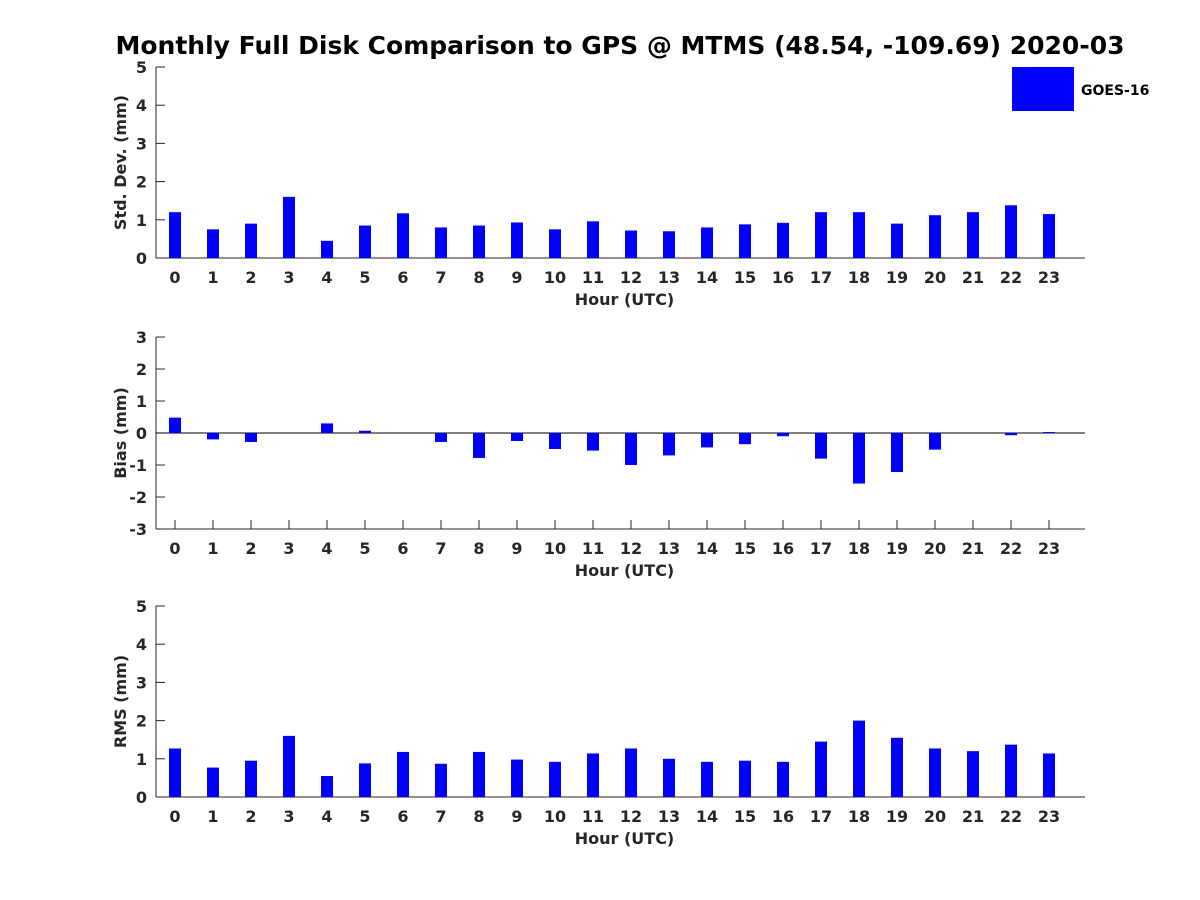  What do you see at coordinates (402, 277) in the screenshot?
I see `x-tick-label: 6` at bounding box center [402, 277].